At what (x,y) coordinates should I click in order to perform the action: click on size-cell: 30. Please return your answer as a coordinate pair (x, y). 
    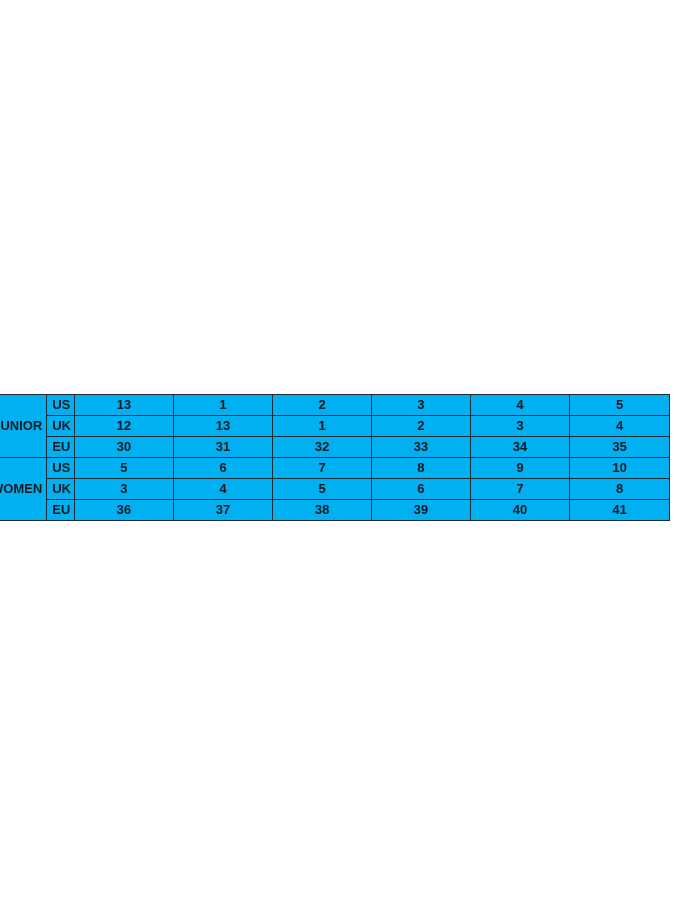
    Looking at the image, I should click on (124, 447).